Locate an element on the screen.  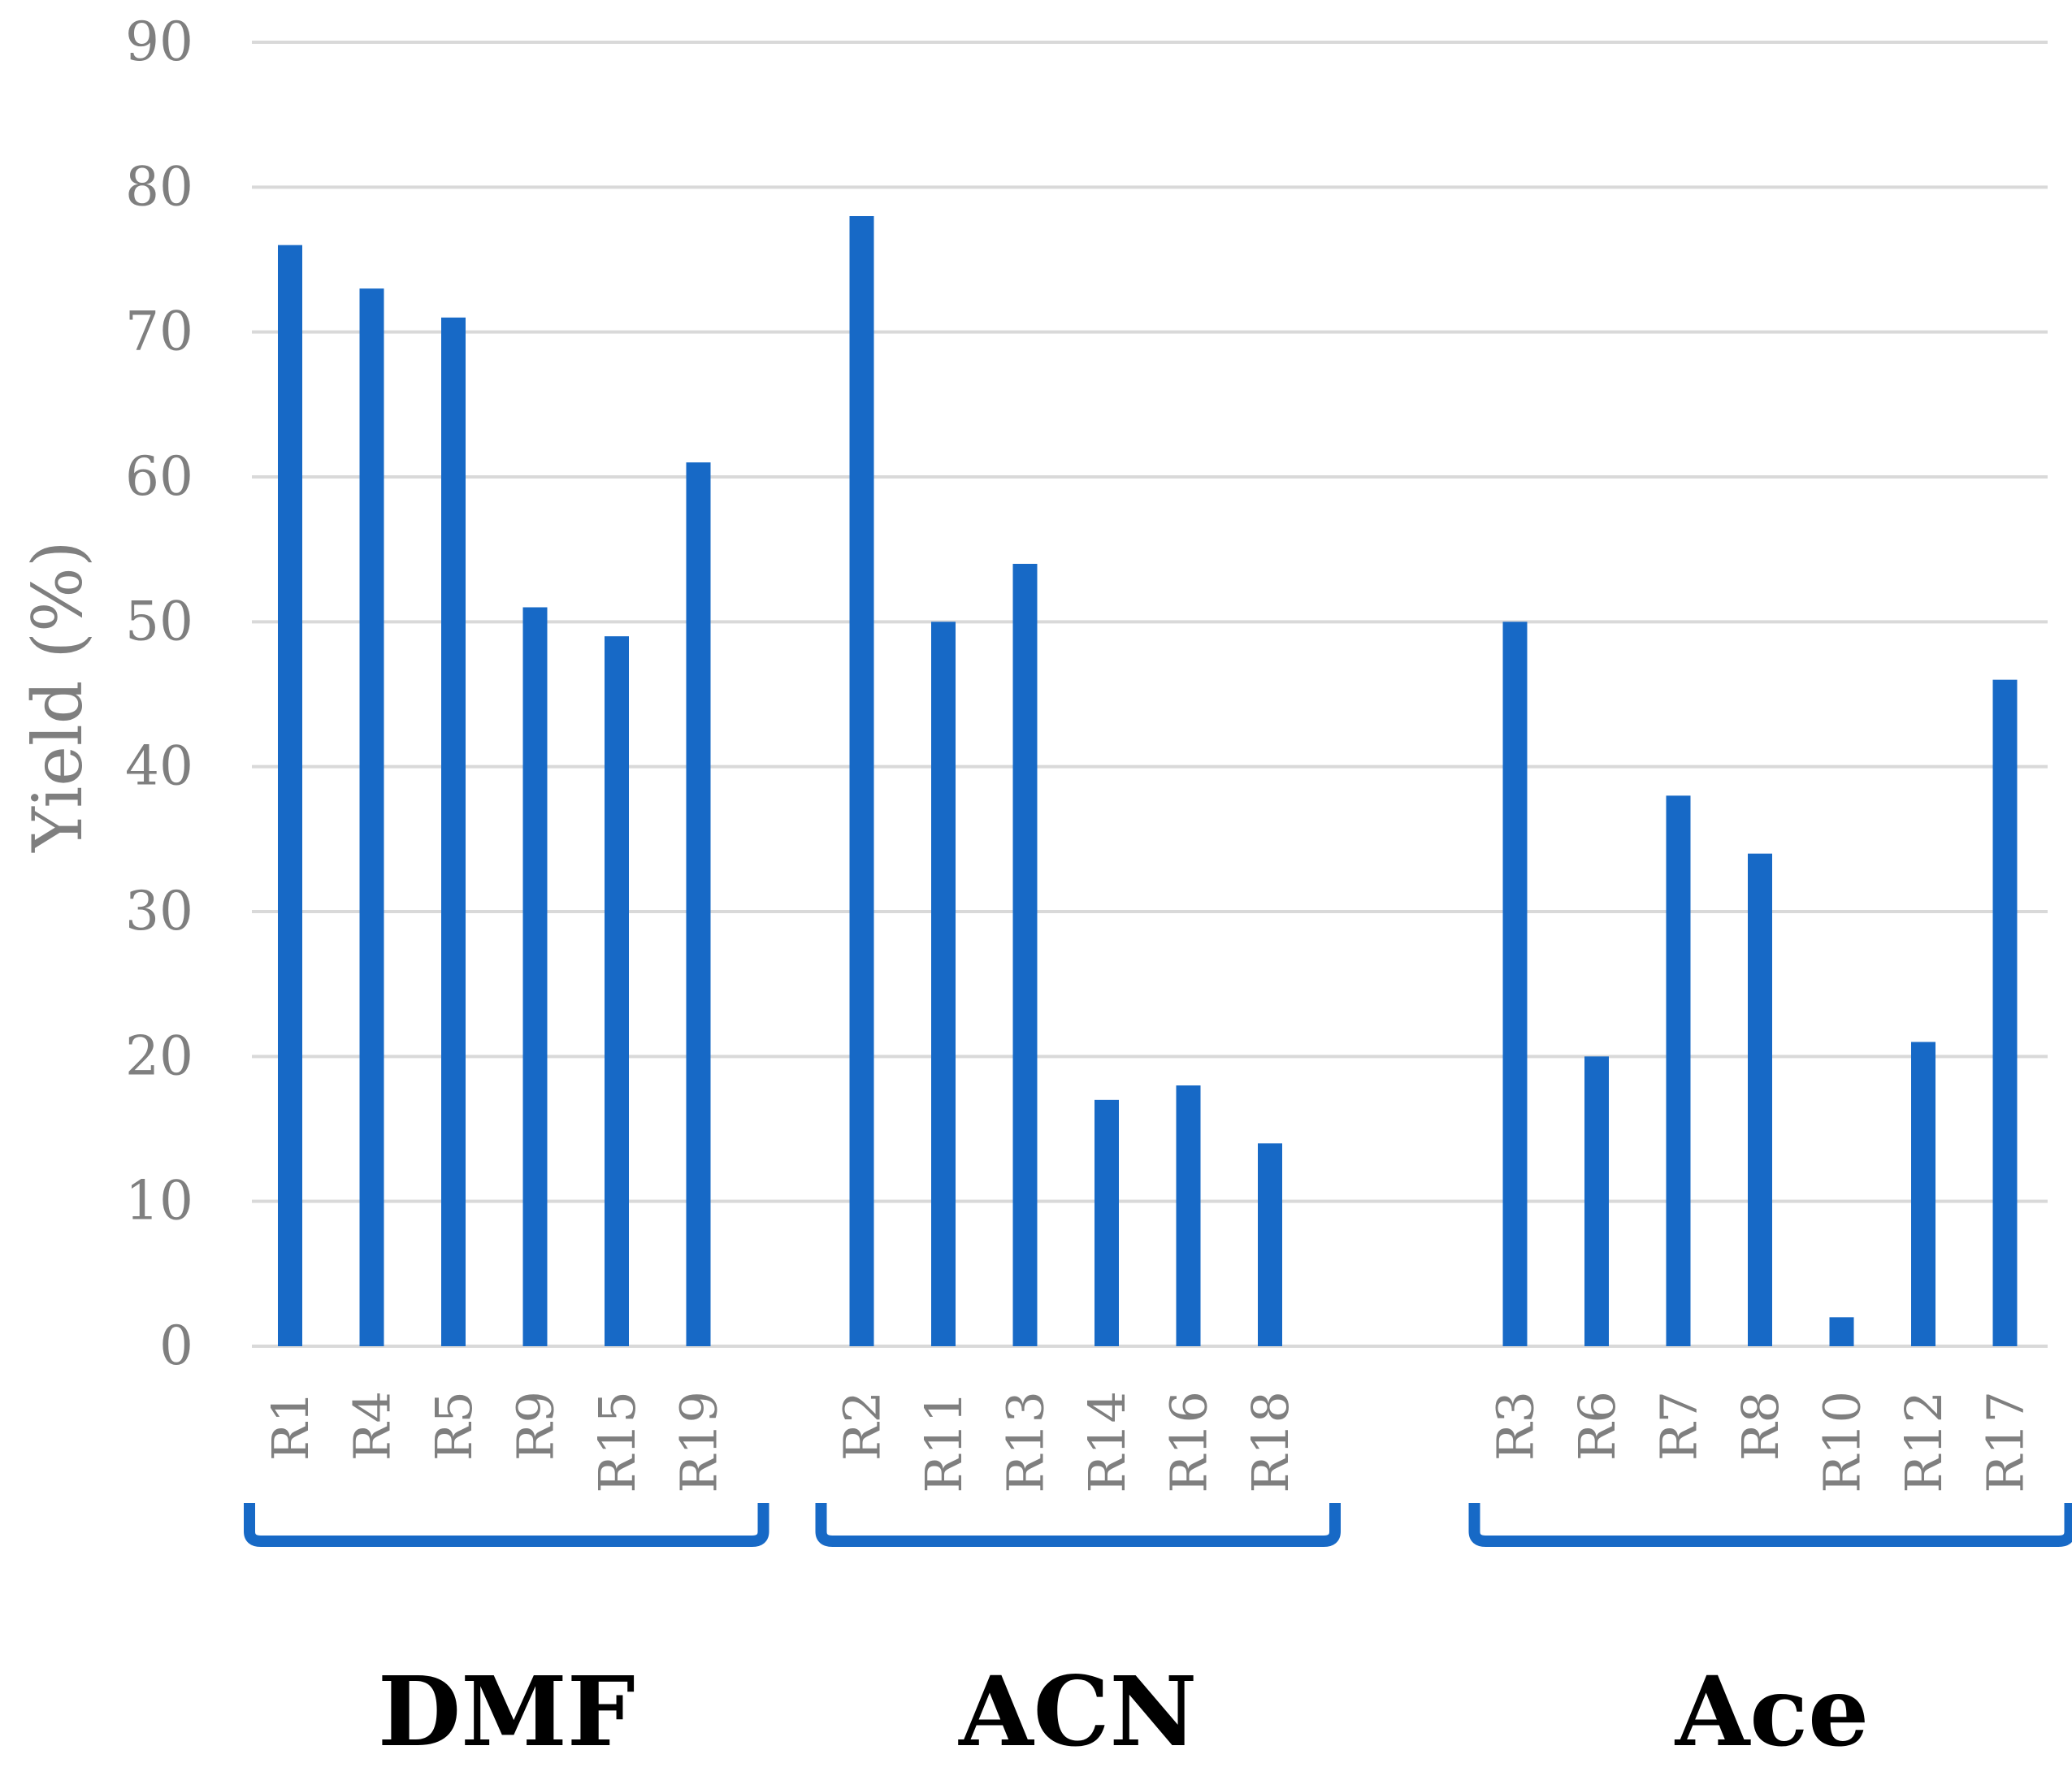
category-label: R8 is located at coordinates (1760, 1426).